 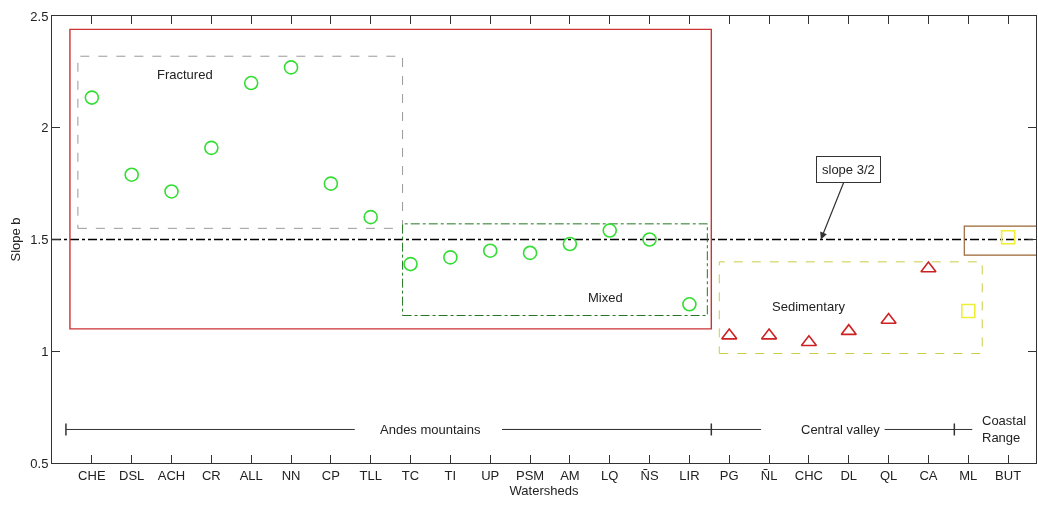 I want to click on annotation: Fractured, so click(x=185, y=74).